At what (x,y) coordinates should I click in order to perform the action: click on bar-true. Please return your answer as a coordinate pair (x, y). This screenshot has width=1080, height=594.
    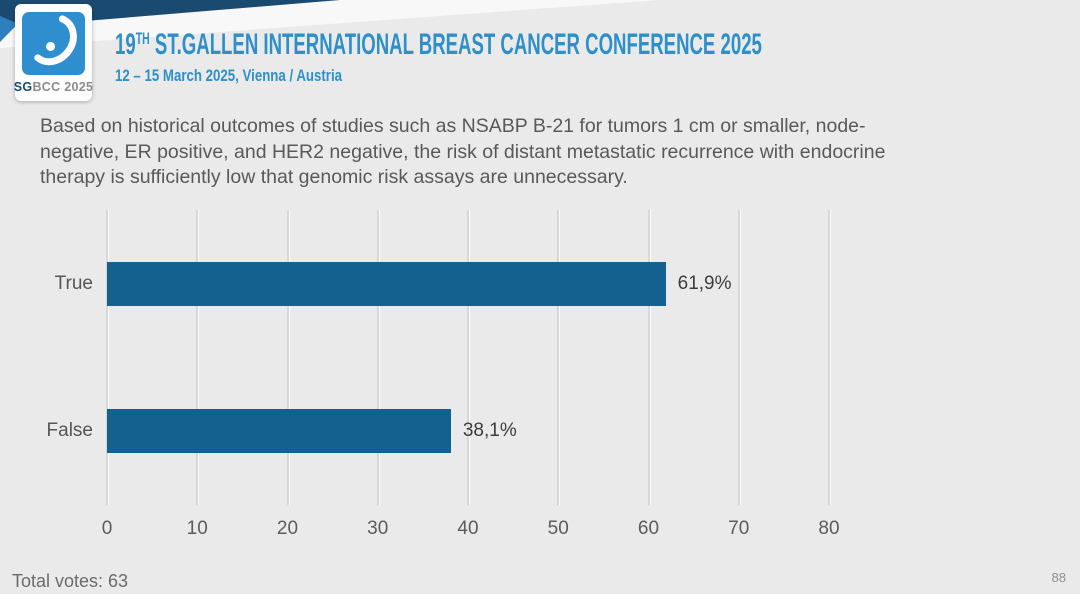
    Looking at the image, I should click on (386, 283).